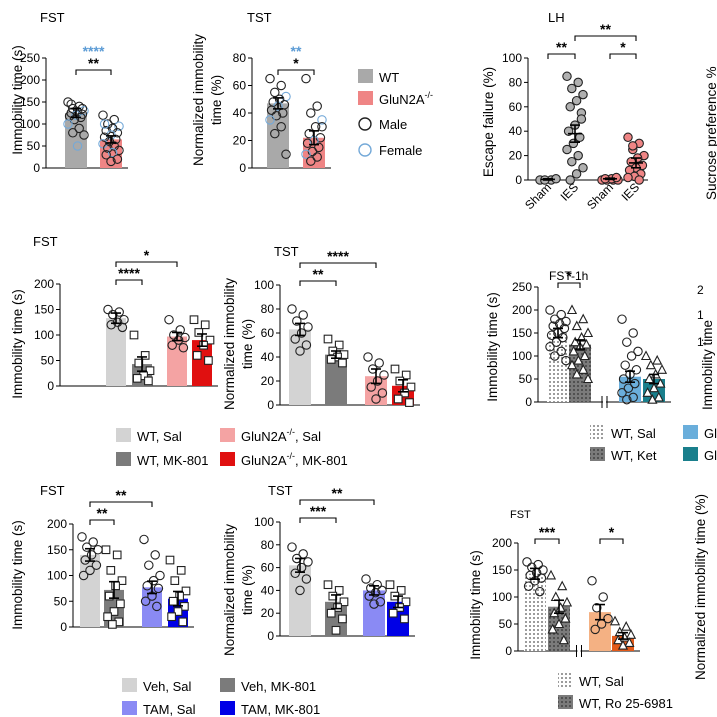 The width and height of the screenshot is (717, 717). I want to click on legend-ket-wt-sal-label: WT, Sal, so click(633, 433).